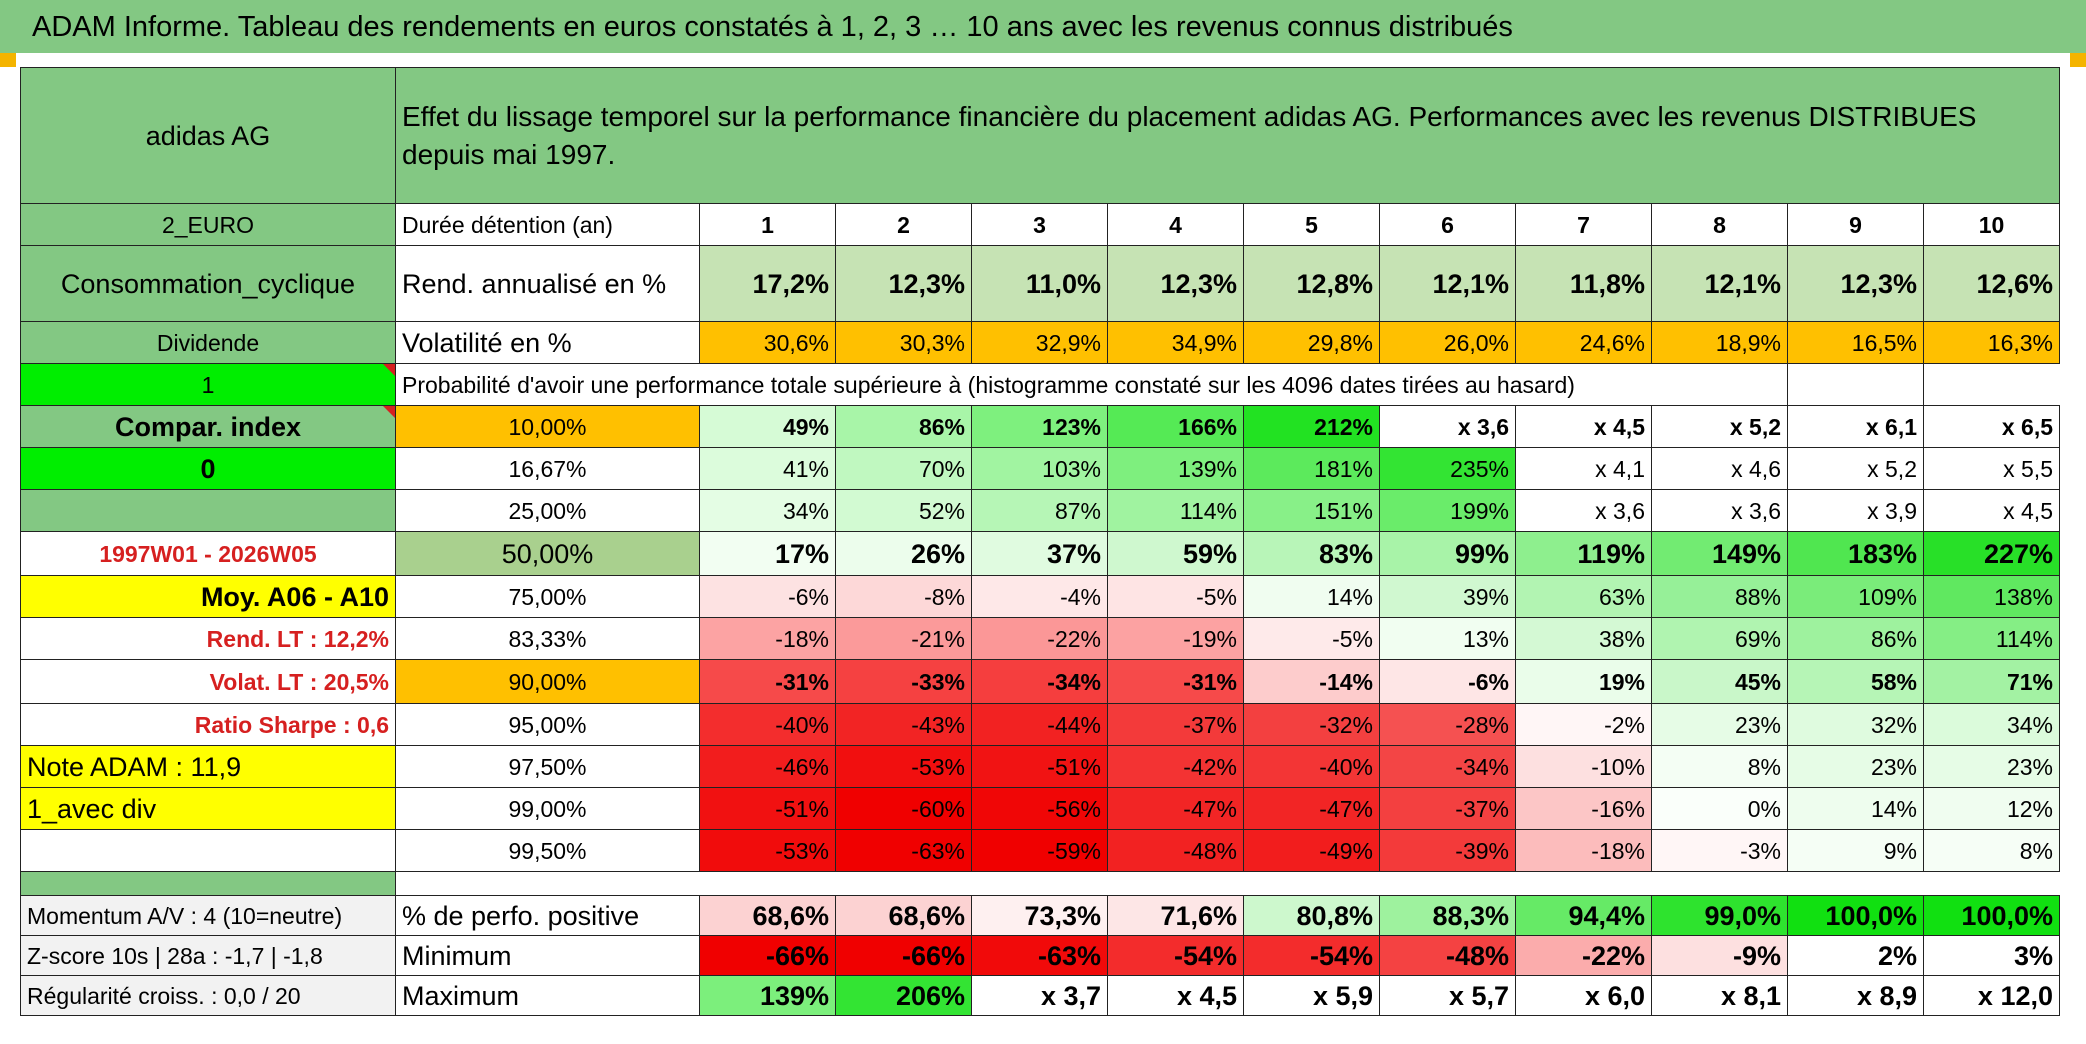  What do you see at coordinates (1583, 510) in the screenshot?
I see `quantile-value-7: x 3,6` at bounding box center [1583, 510].